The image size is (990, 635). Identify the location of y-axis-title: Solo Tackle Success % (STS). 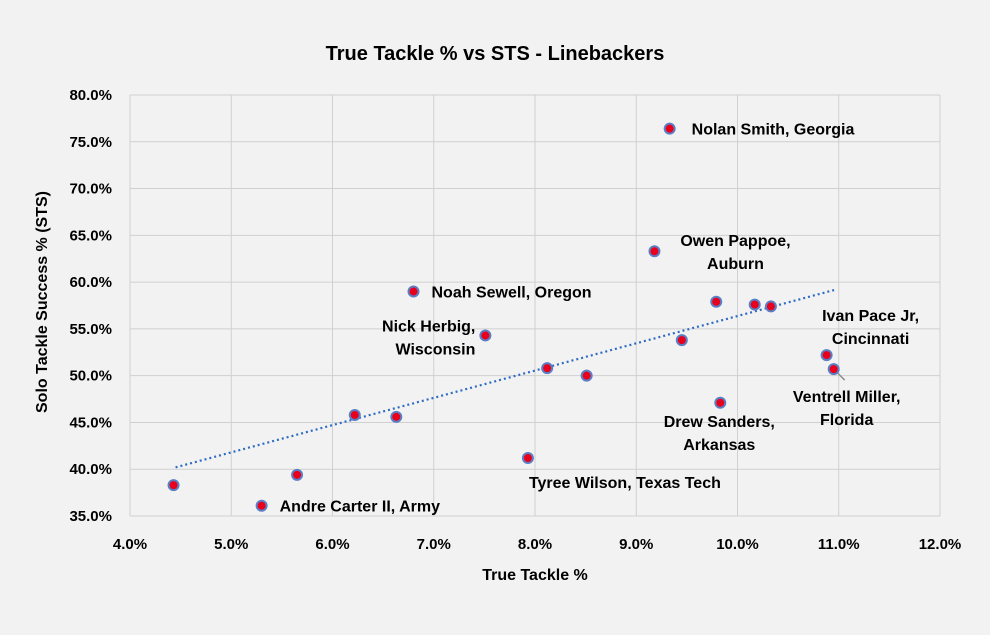
(42, 302).